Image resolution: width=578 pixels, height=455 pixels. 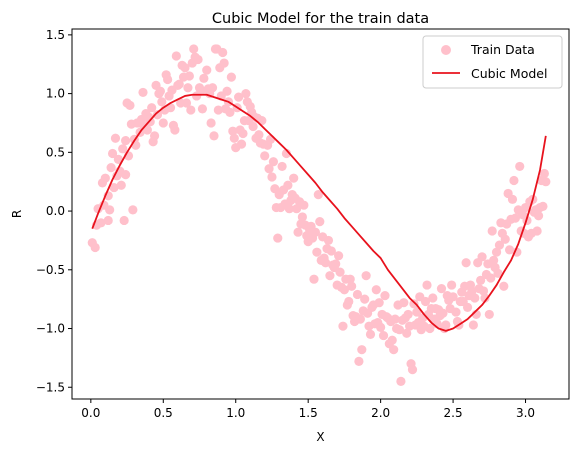 I want to click on y-tick-label: −0.5, so click(x=50, y=270).